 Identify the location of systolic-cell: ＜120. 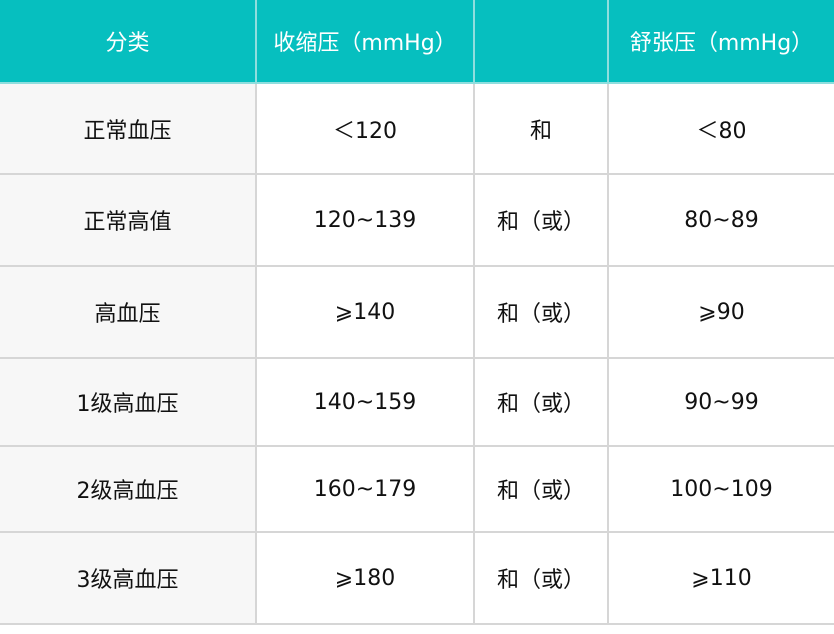
(365, 128).